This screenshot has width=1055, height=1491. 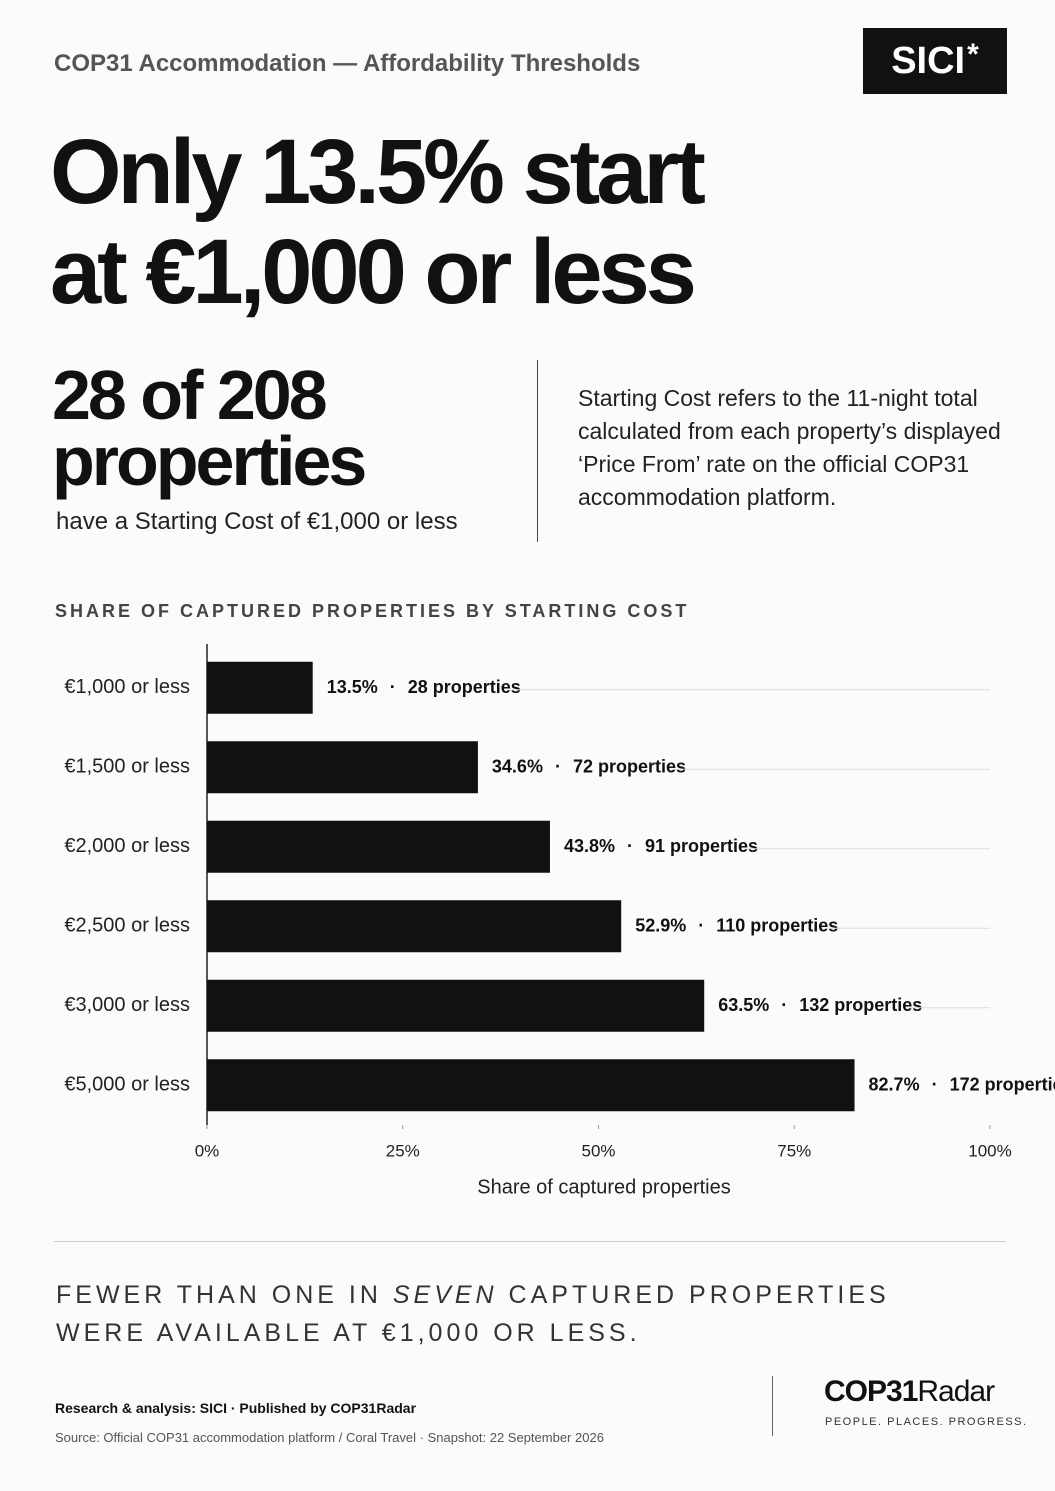 What do you see at coordinates (403, 1150) in the screenshot?
I see `x-tick-label: 25%` at bounding box center [403, 1150].